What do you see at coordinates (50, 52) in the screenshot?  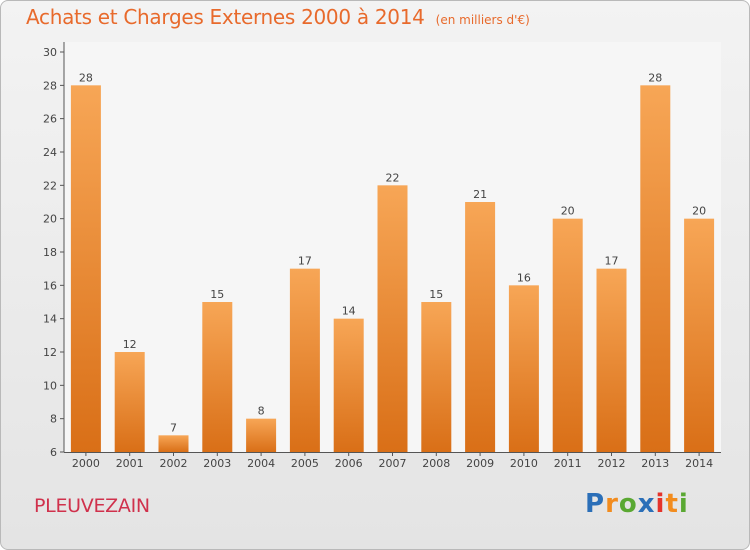 I see `y-tick-label: 30` at bounding box center [50, 52].